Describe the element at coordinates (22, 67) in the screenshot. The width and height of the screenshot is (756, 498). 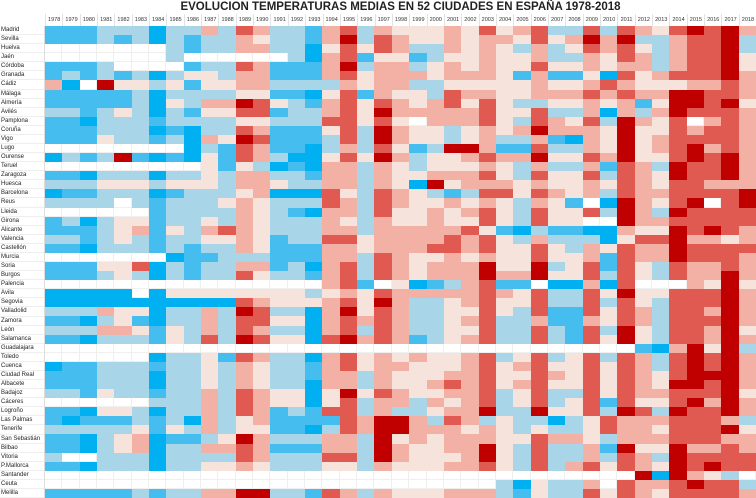
I see `city-label: Córdoba` at that location.